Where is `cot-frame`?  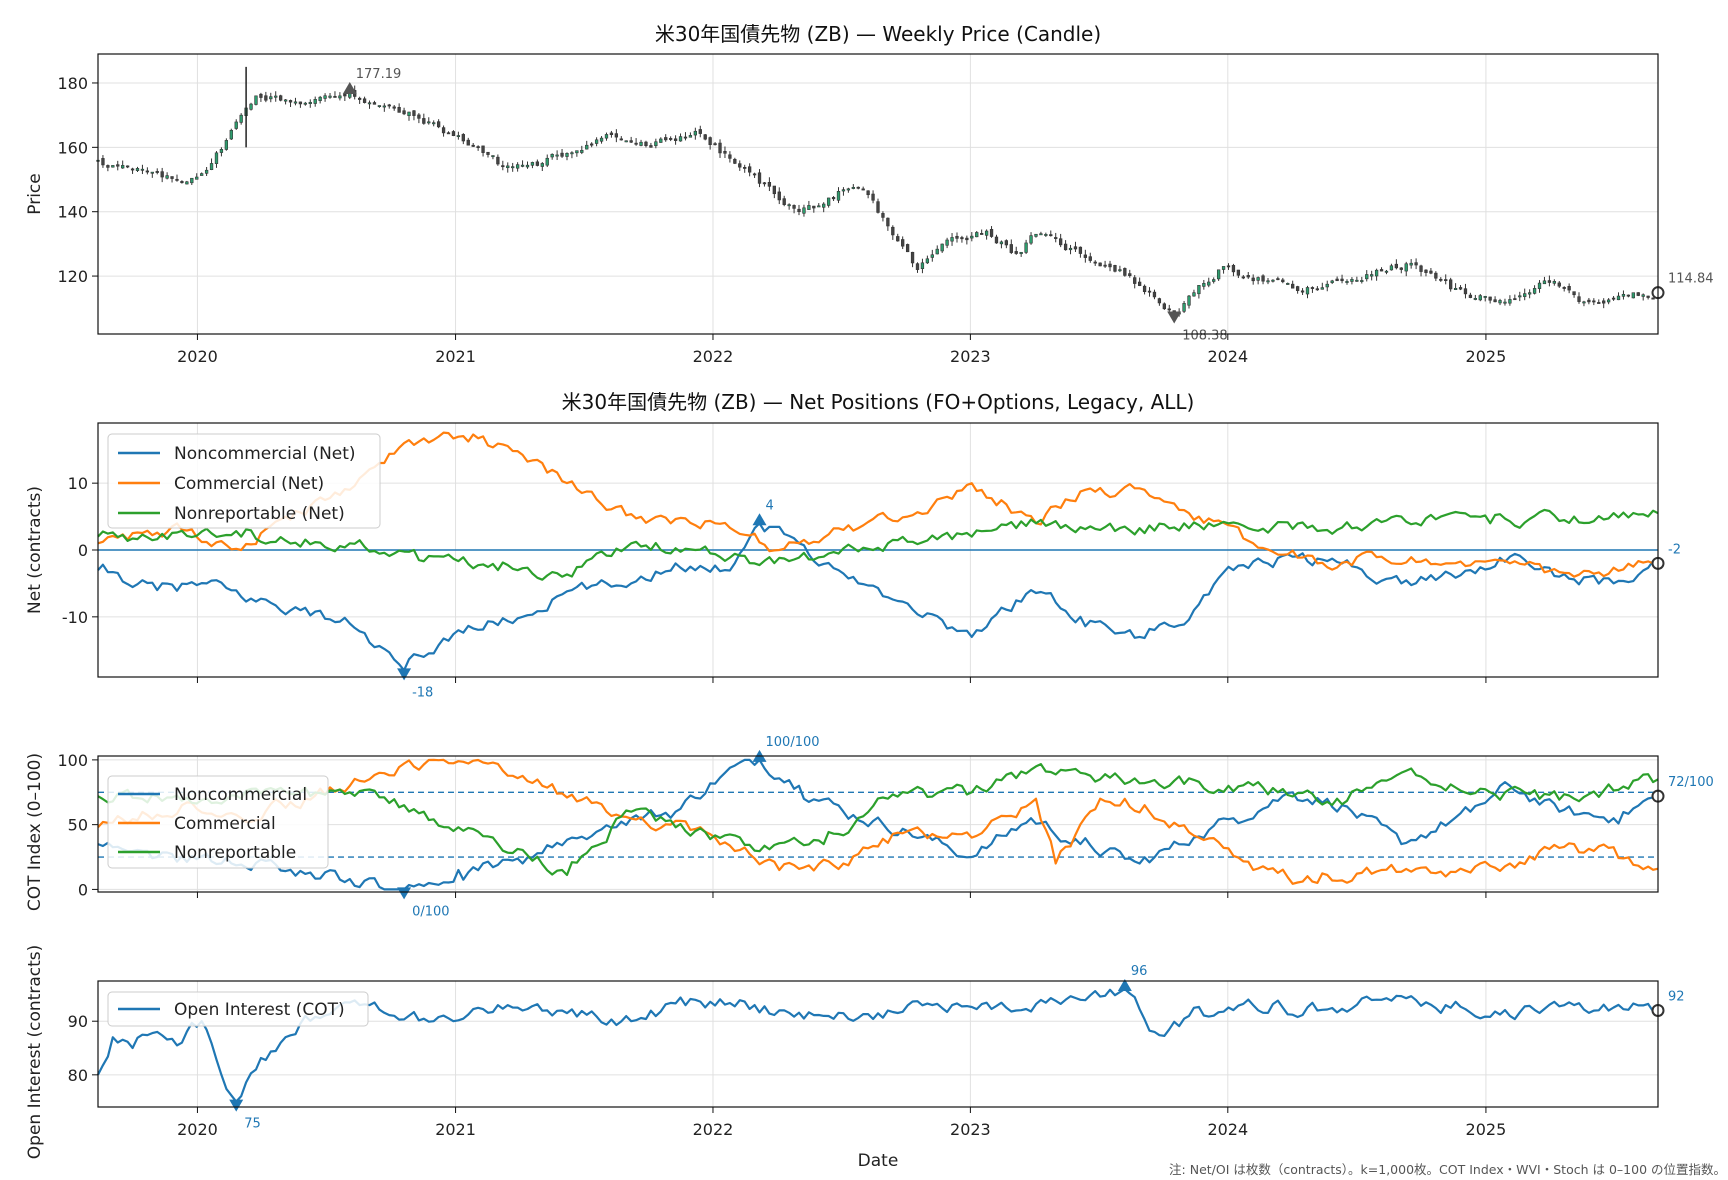 cot-frame is located at coordinates (878, 824).